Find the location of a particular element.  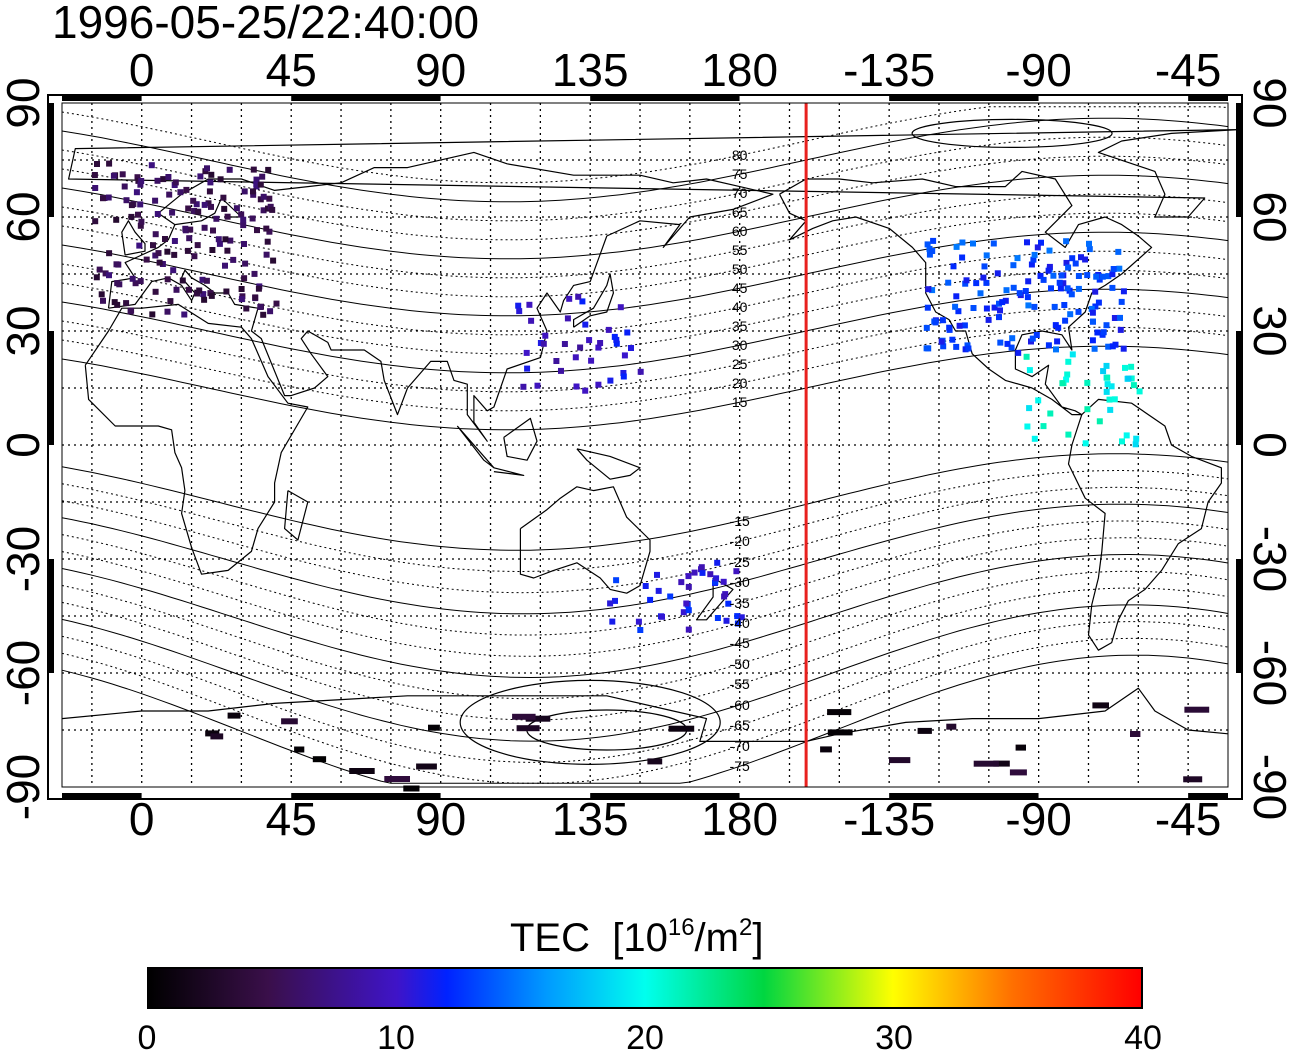

lon-tick-top: -90 is located at coordinates (1038, 70).